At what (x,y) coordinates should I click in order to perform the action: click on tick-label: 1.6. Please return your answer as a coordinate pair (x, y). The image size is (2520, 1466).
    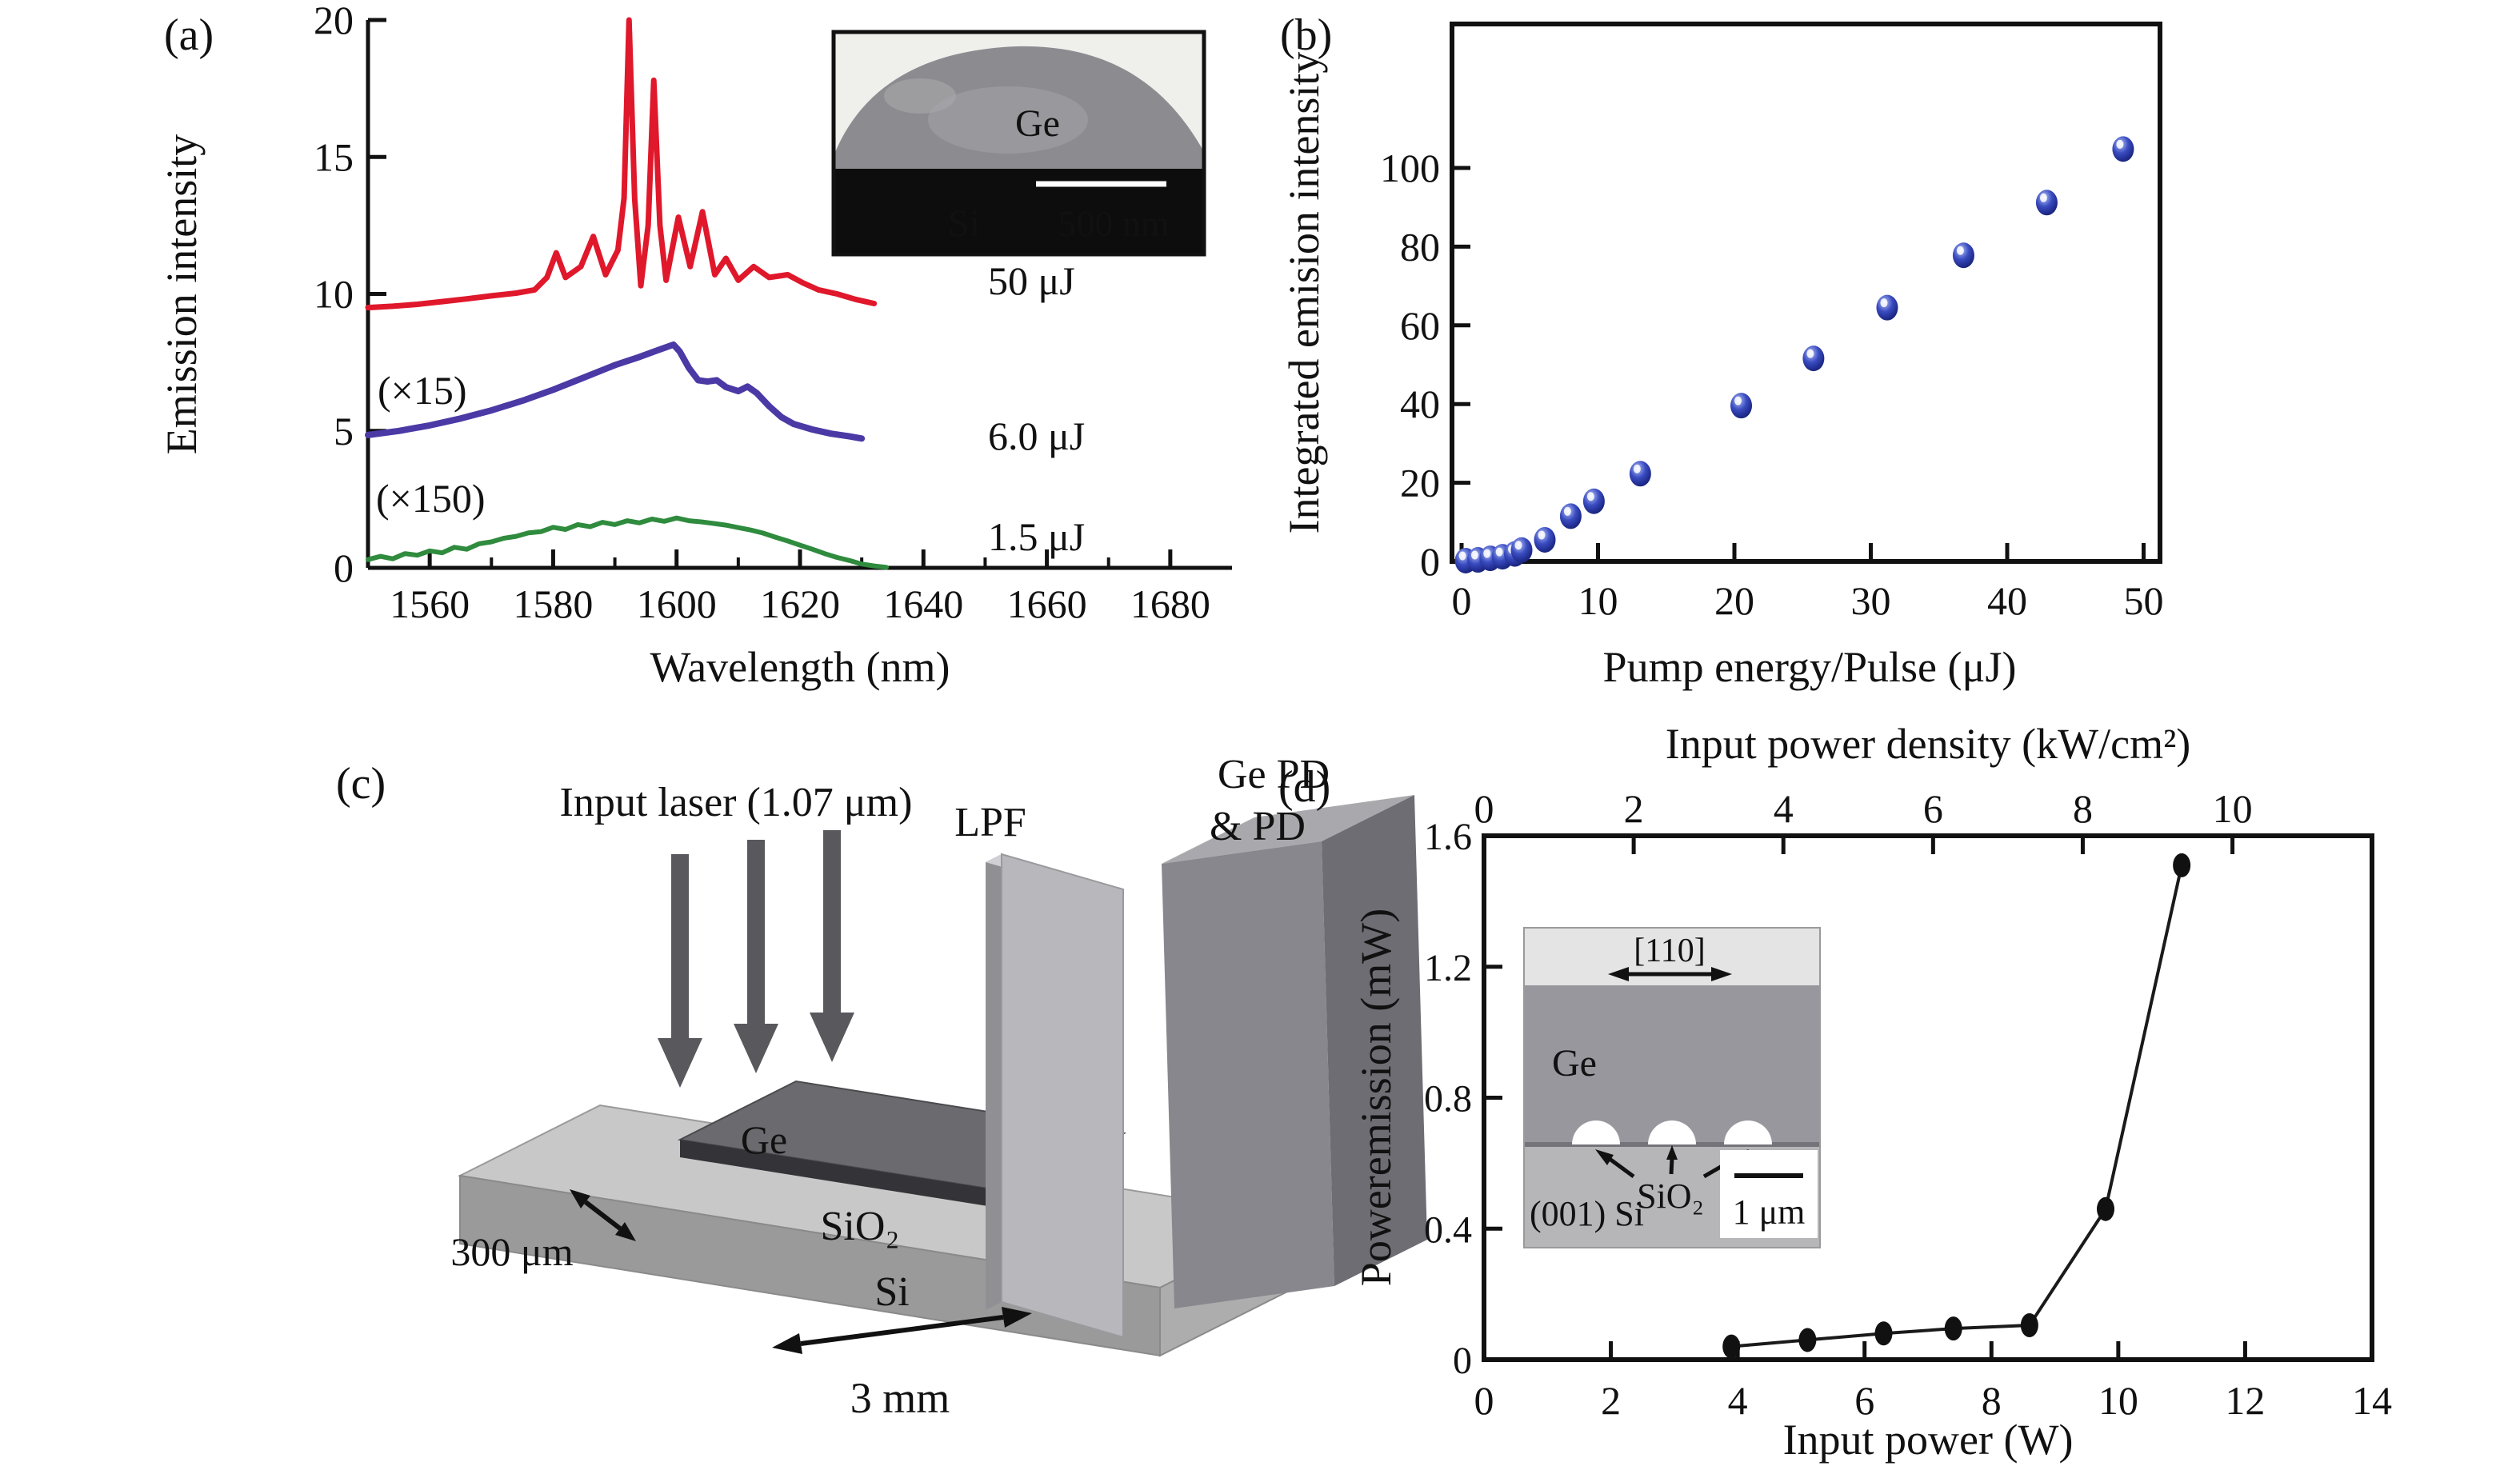
    Looking at the image, I should click on (1448, 837).